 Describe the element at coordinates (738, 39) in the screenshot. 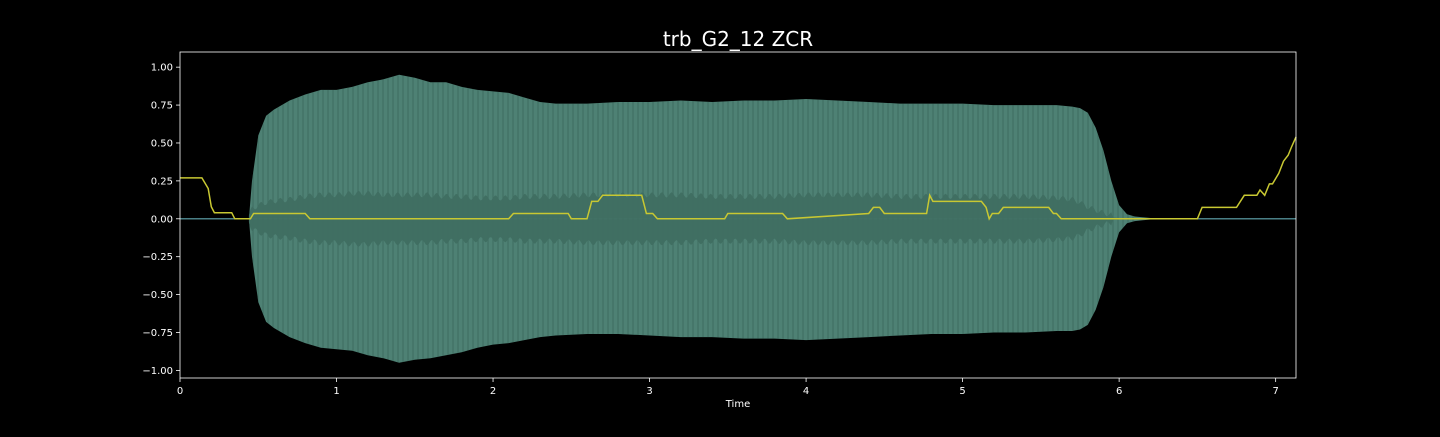

I see `chart-title: trb_G2_12 ZCR` at that location.